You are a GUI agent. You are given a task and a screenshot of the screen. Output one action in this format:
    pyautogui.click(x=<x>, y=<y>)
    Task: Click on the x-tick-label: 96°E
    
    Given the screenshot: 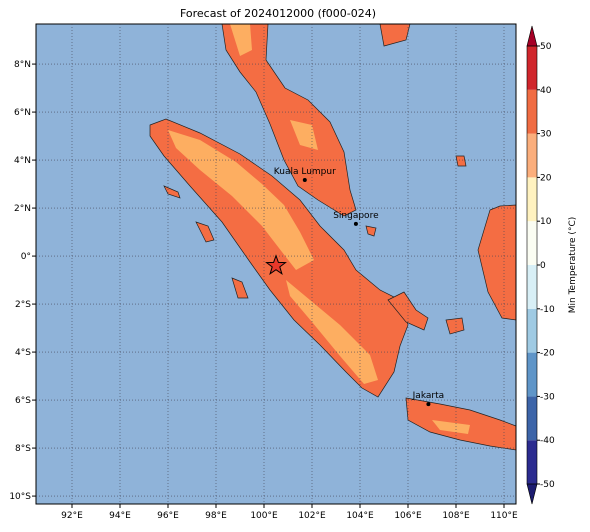 What is the action you would take?
    pyautogui.click(x=168, y=516)
    